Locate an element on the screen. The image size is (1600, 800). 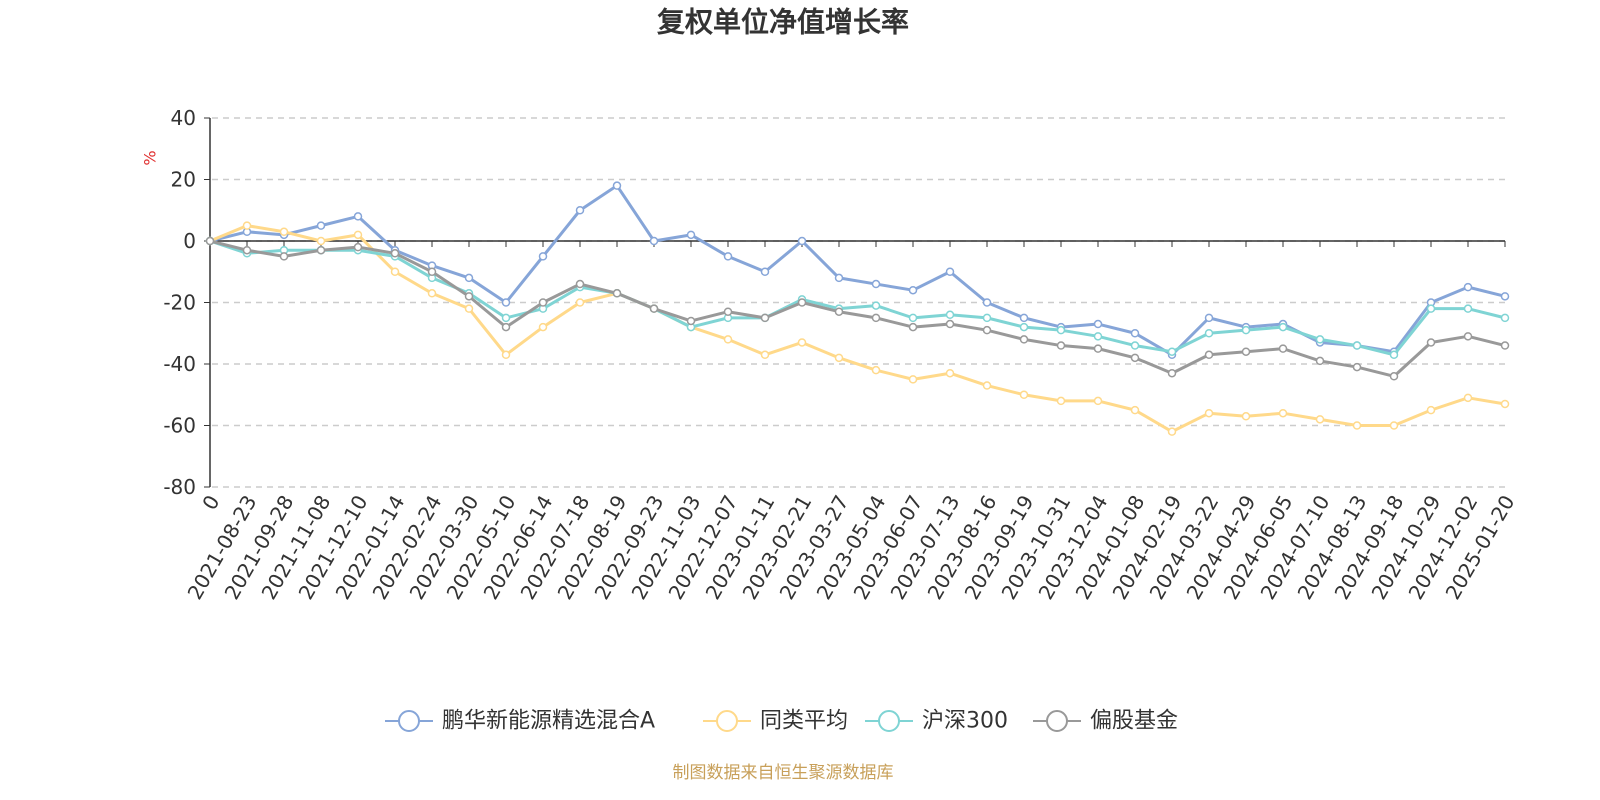
y-tick-label: 40 is located at coordinates (183, 118).